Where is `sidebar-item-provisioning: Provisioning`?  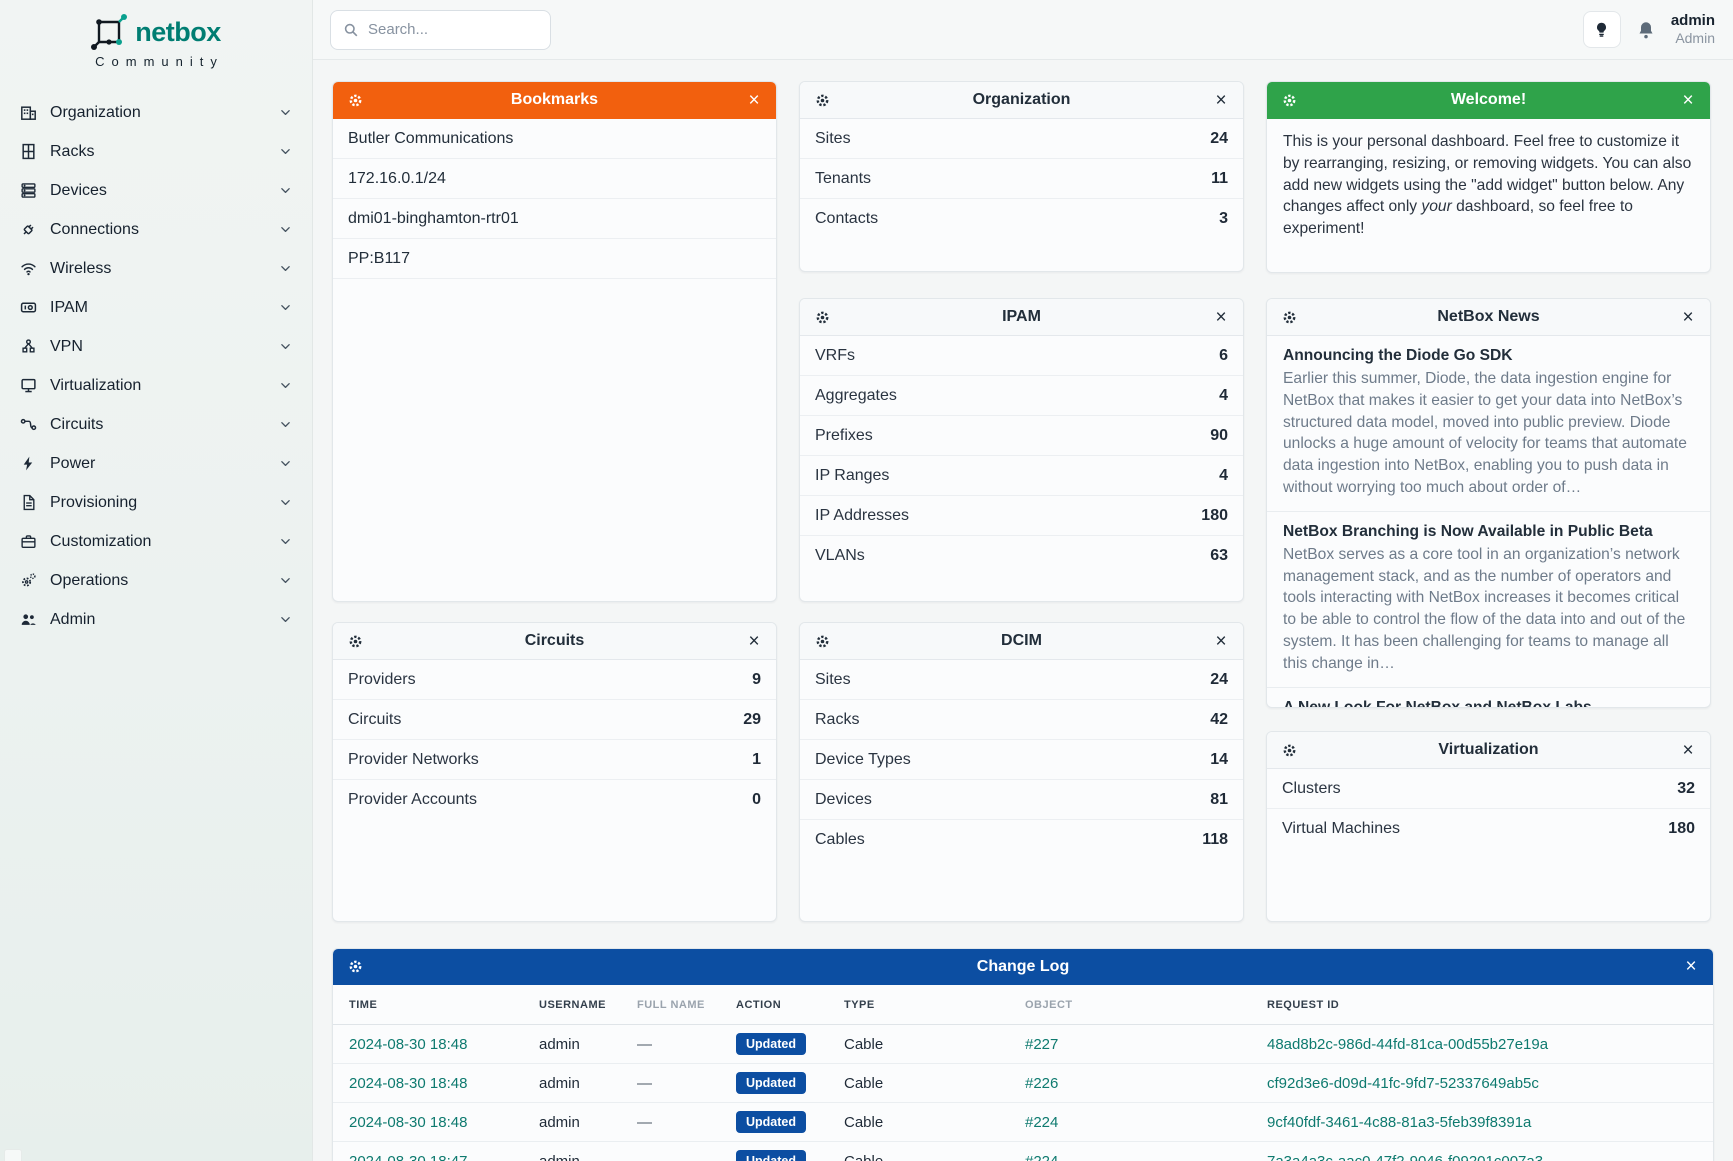
sidebar-item-provisioning: Provisioning is located at coordinates (156, 502).